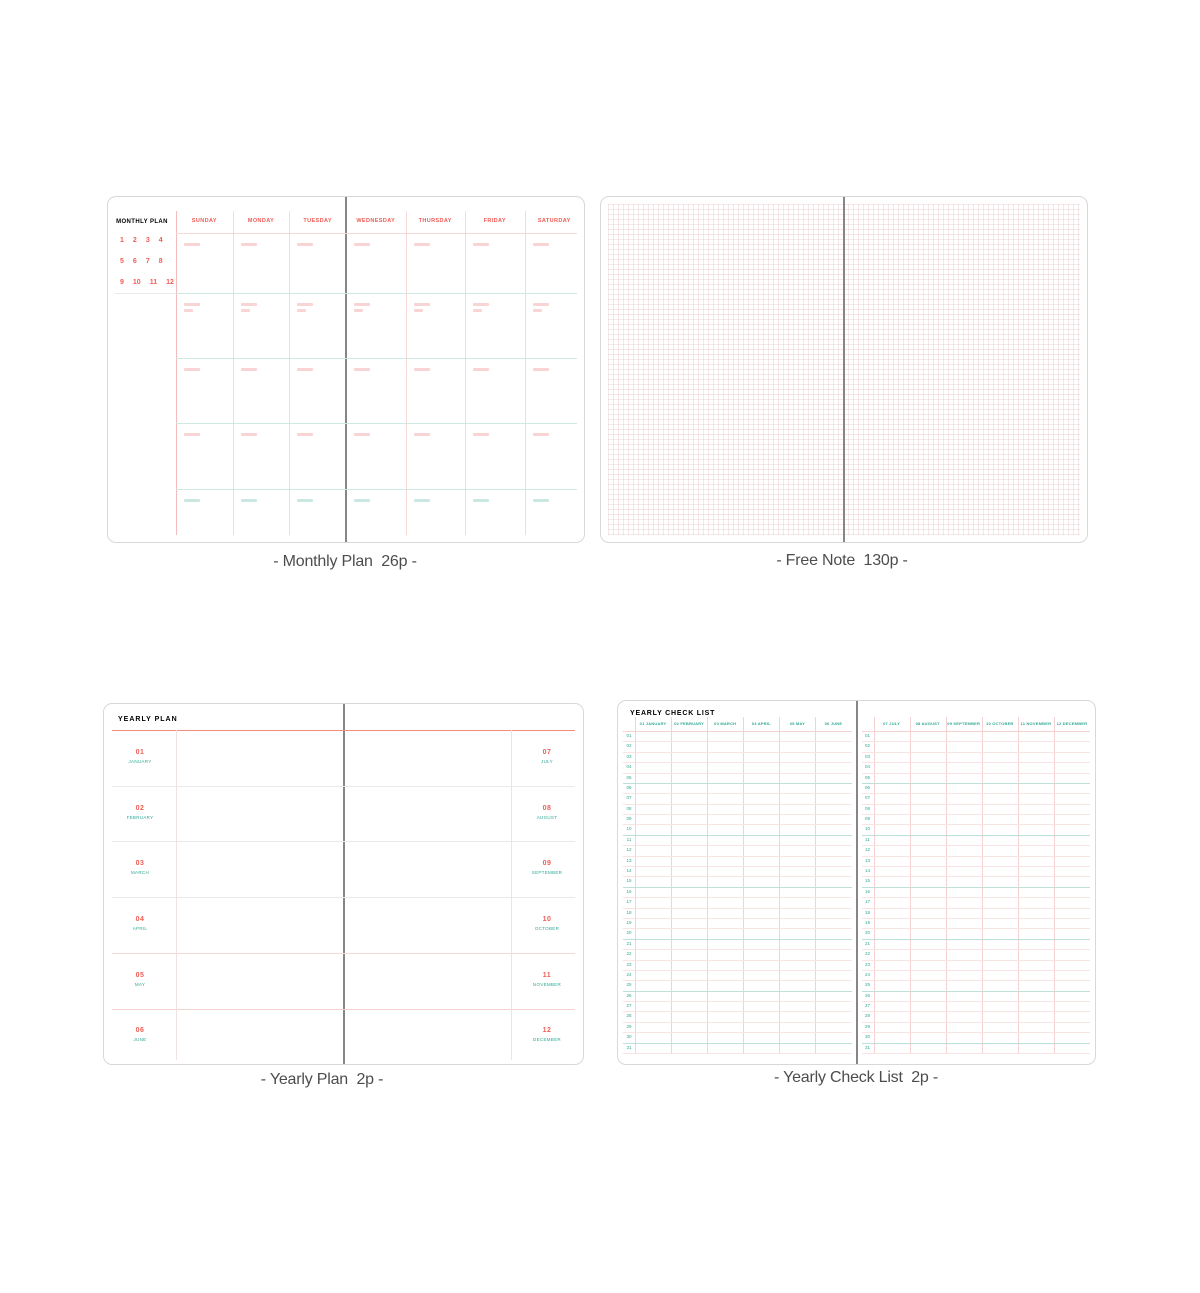 The height and width of the screenshot is (1293, 1200). Describe the element at coordinates (629, 964) in the screenshot. I see `checklist-day-number: 23` at that location.